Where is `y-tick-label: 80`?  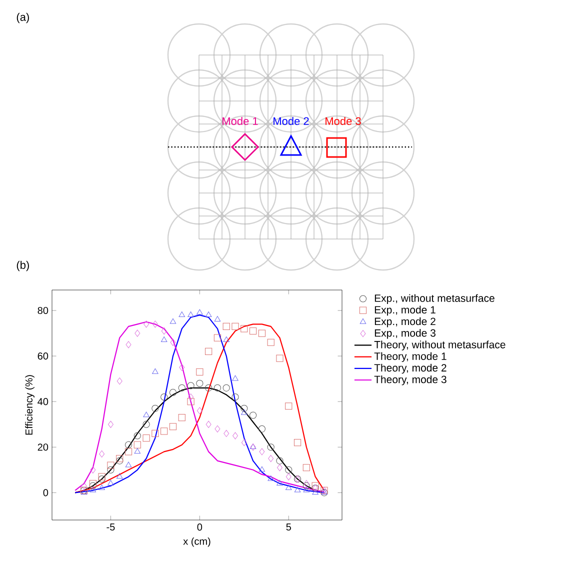
y-tick-label: 80 is located at coordinates (43, 310).